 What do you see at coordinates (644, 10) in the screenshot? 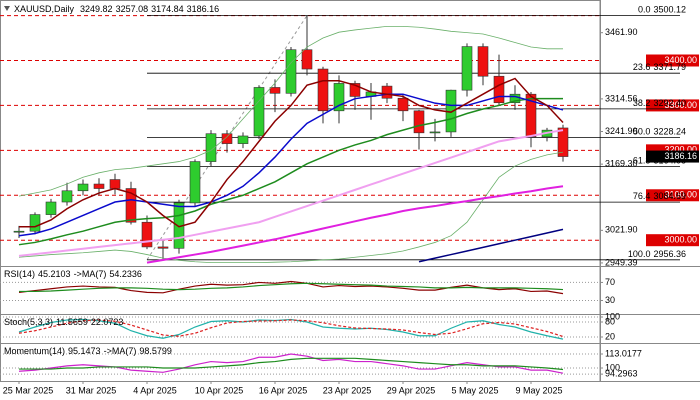
I see `fib-ratio: 0.0` at bounding box center [644, 10].